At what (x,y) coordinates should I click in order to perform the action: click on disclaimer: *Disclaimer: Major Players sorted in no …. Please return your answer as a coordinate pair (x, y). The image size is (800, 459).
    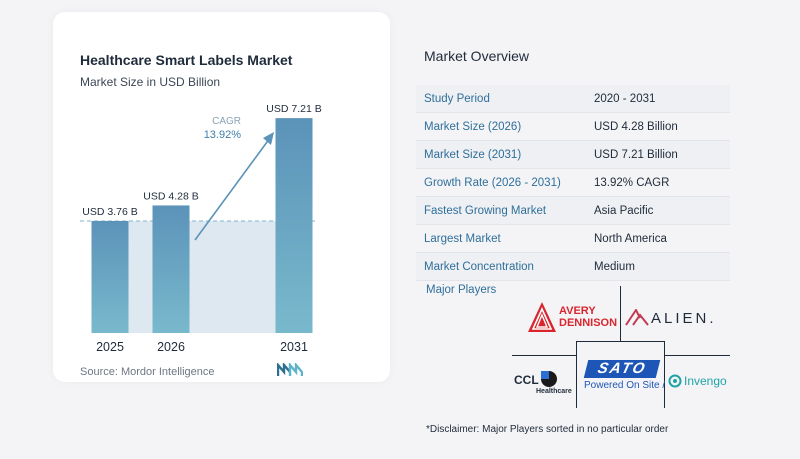
    Looking at the image, I should click on (547, 429).